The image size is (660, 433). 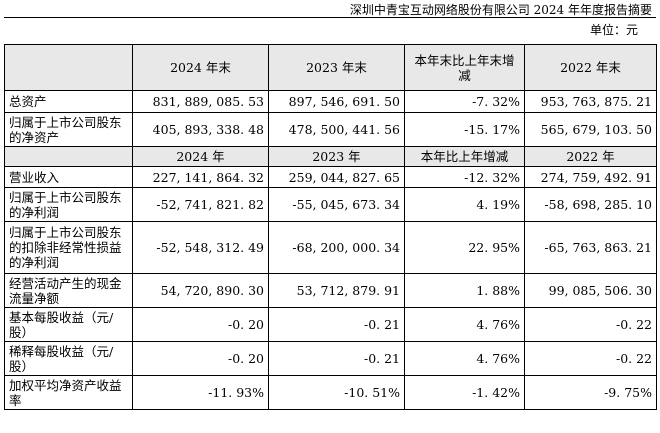 I want to click on table-cell: -10. 51%, so click(x=336, y=392).